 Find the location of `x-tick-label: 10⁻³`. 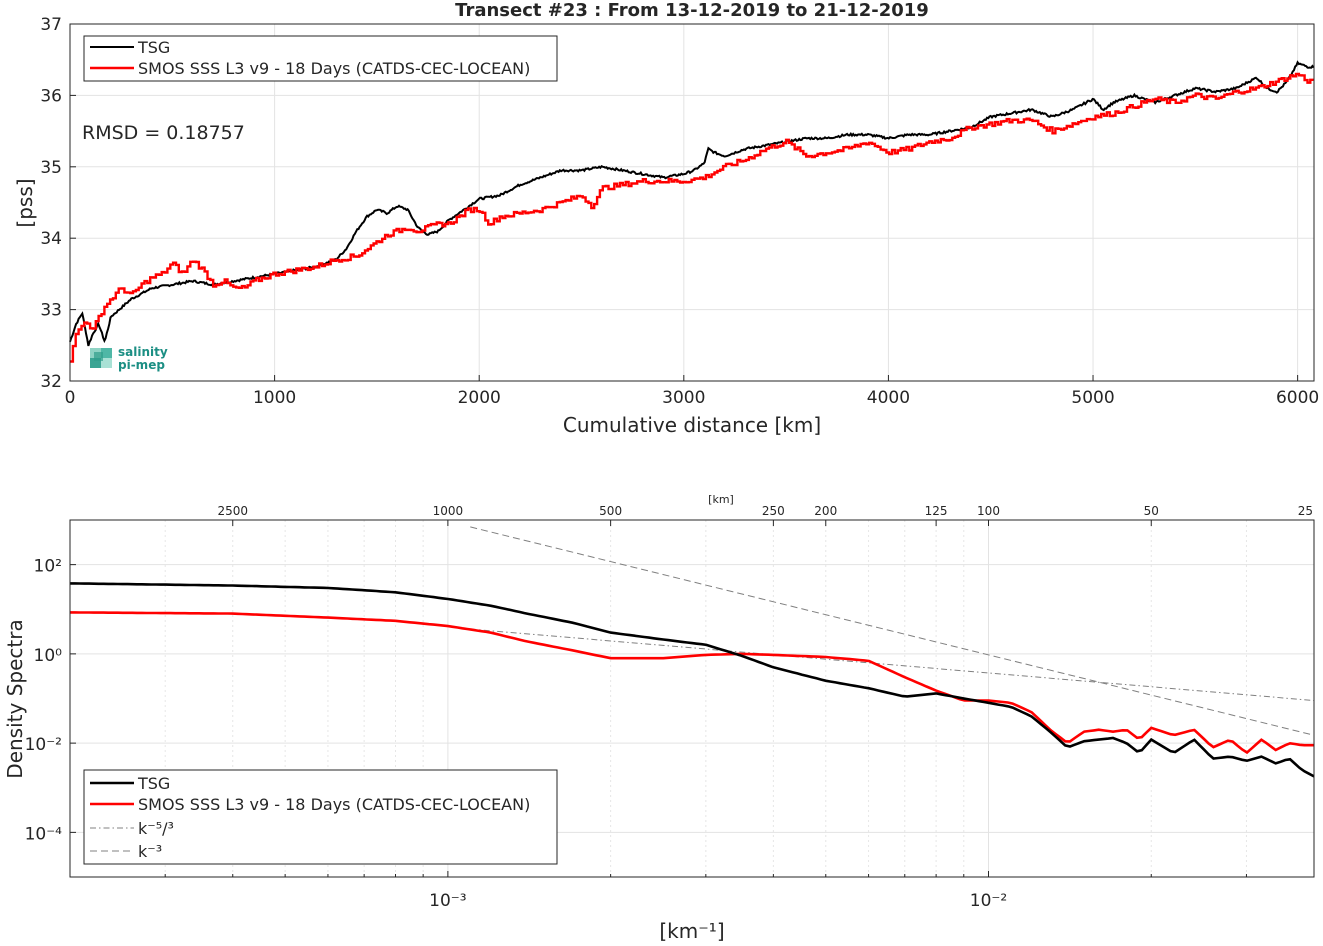

x-tick-label: 10⁻³ is located at coordinates (447, 901).